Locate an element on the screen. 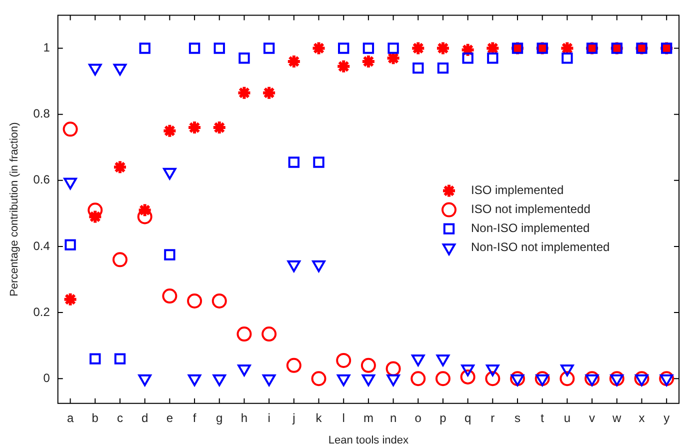  y-tick-label: 0.4 is located at coordinates (41, 245).